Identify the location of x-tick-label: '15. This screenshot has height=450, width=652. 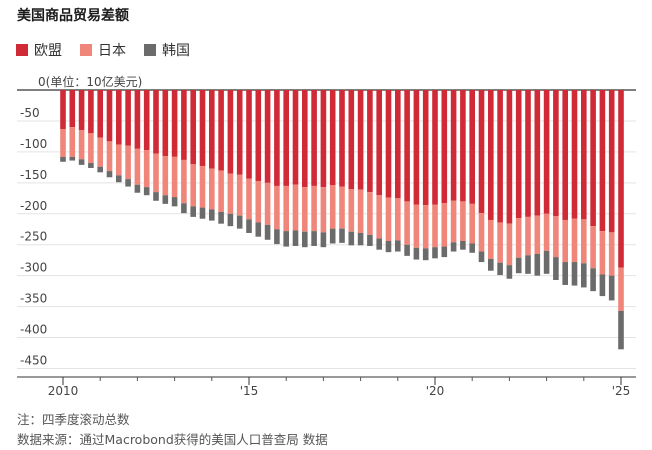
(249, 391).